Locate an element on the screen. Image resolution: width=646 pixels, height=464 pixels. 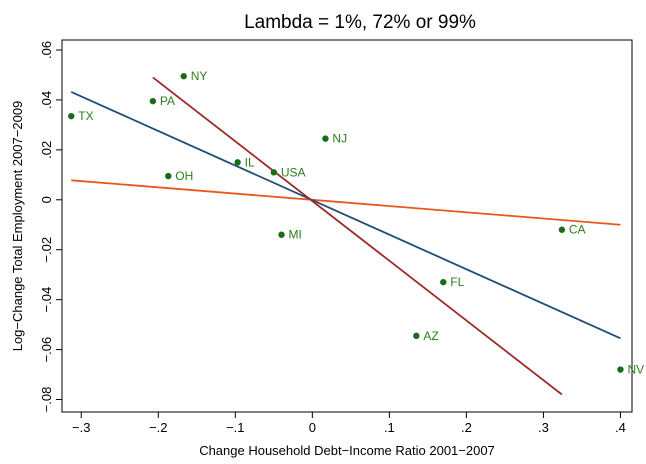
y-tick-label: −.02 is located at coordinates (46, 250).